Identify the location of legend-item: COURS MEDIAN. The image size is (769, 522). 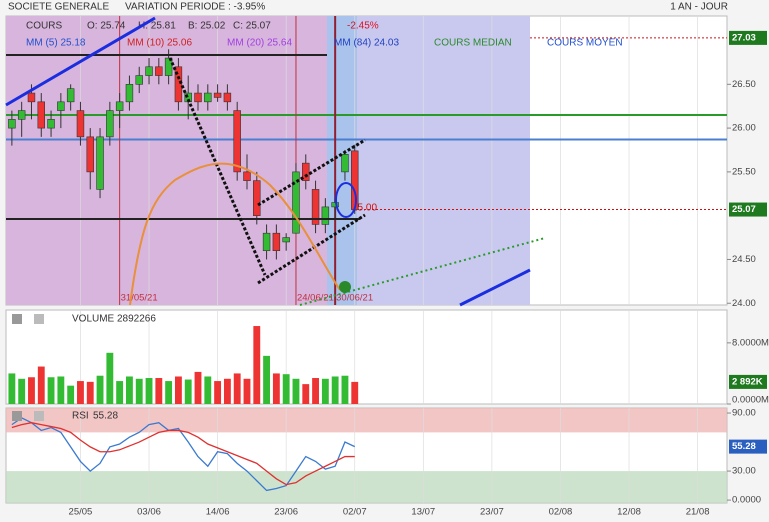
(473, 43).